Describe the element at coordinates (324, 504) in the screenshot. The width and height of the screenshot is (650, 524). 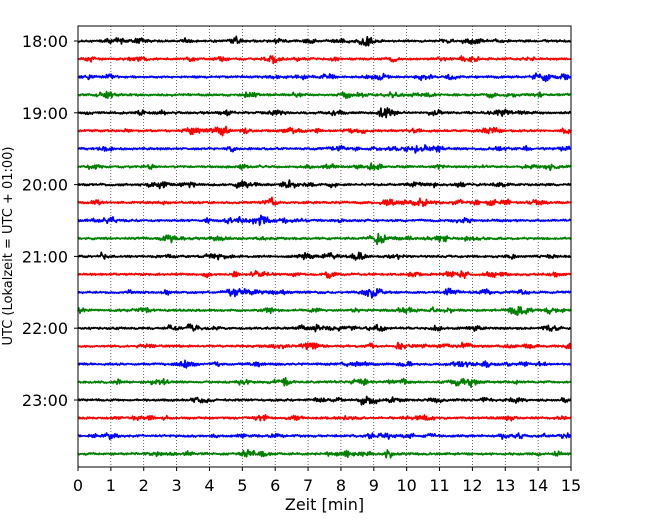
I see `x-axis-label: Zeit [min]` at that location.